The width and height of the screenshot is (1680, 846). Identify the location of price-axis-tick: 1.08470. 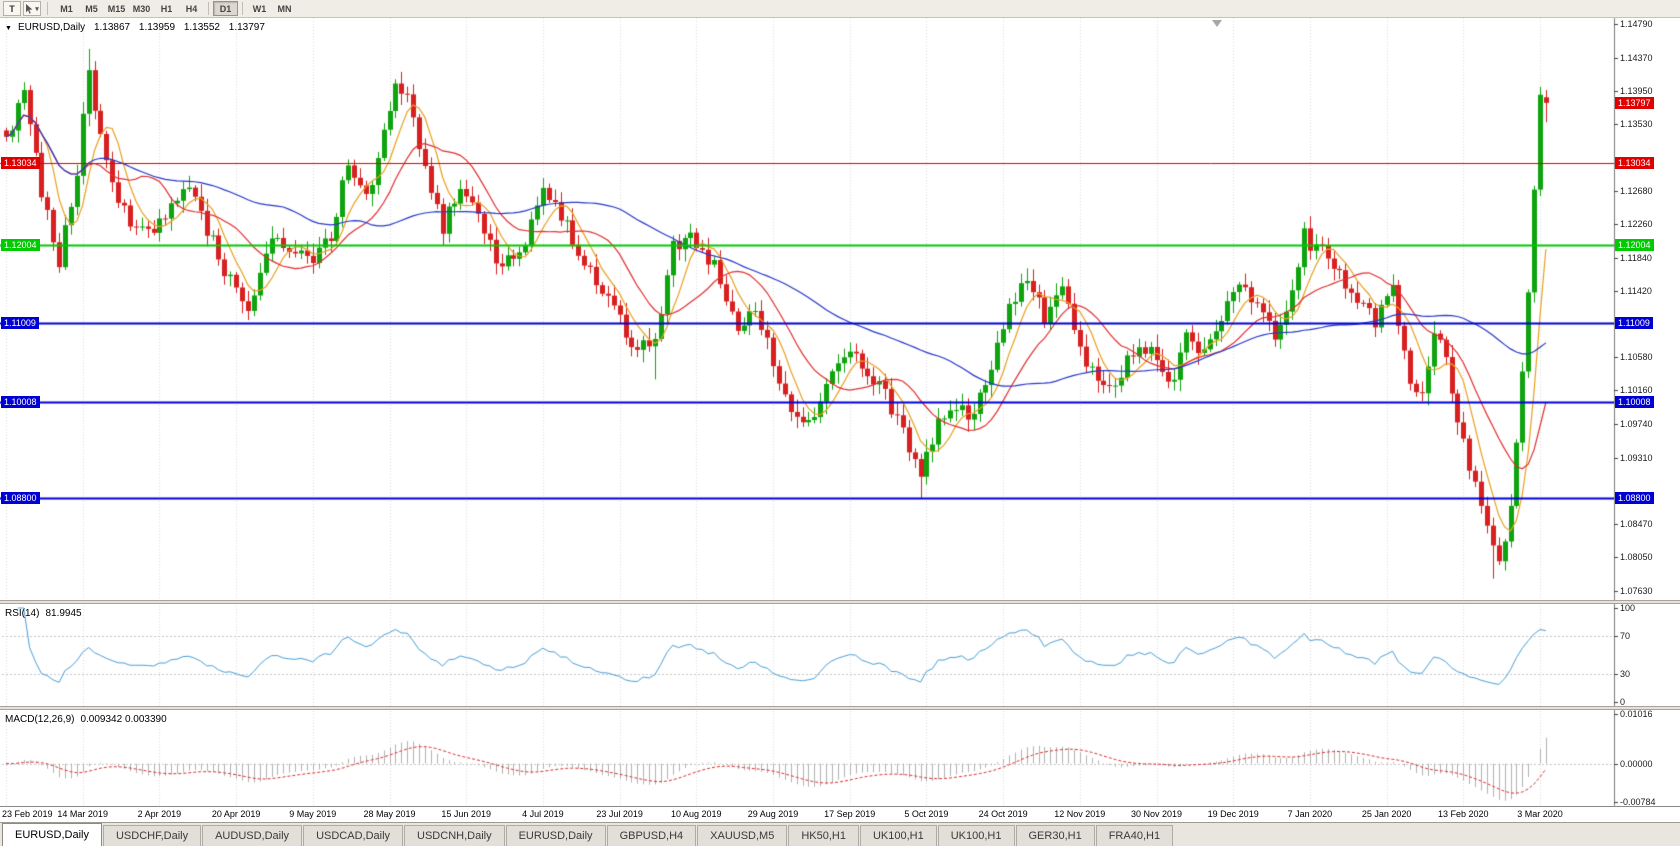
(1636, 524).